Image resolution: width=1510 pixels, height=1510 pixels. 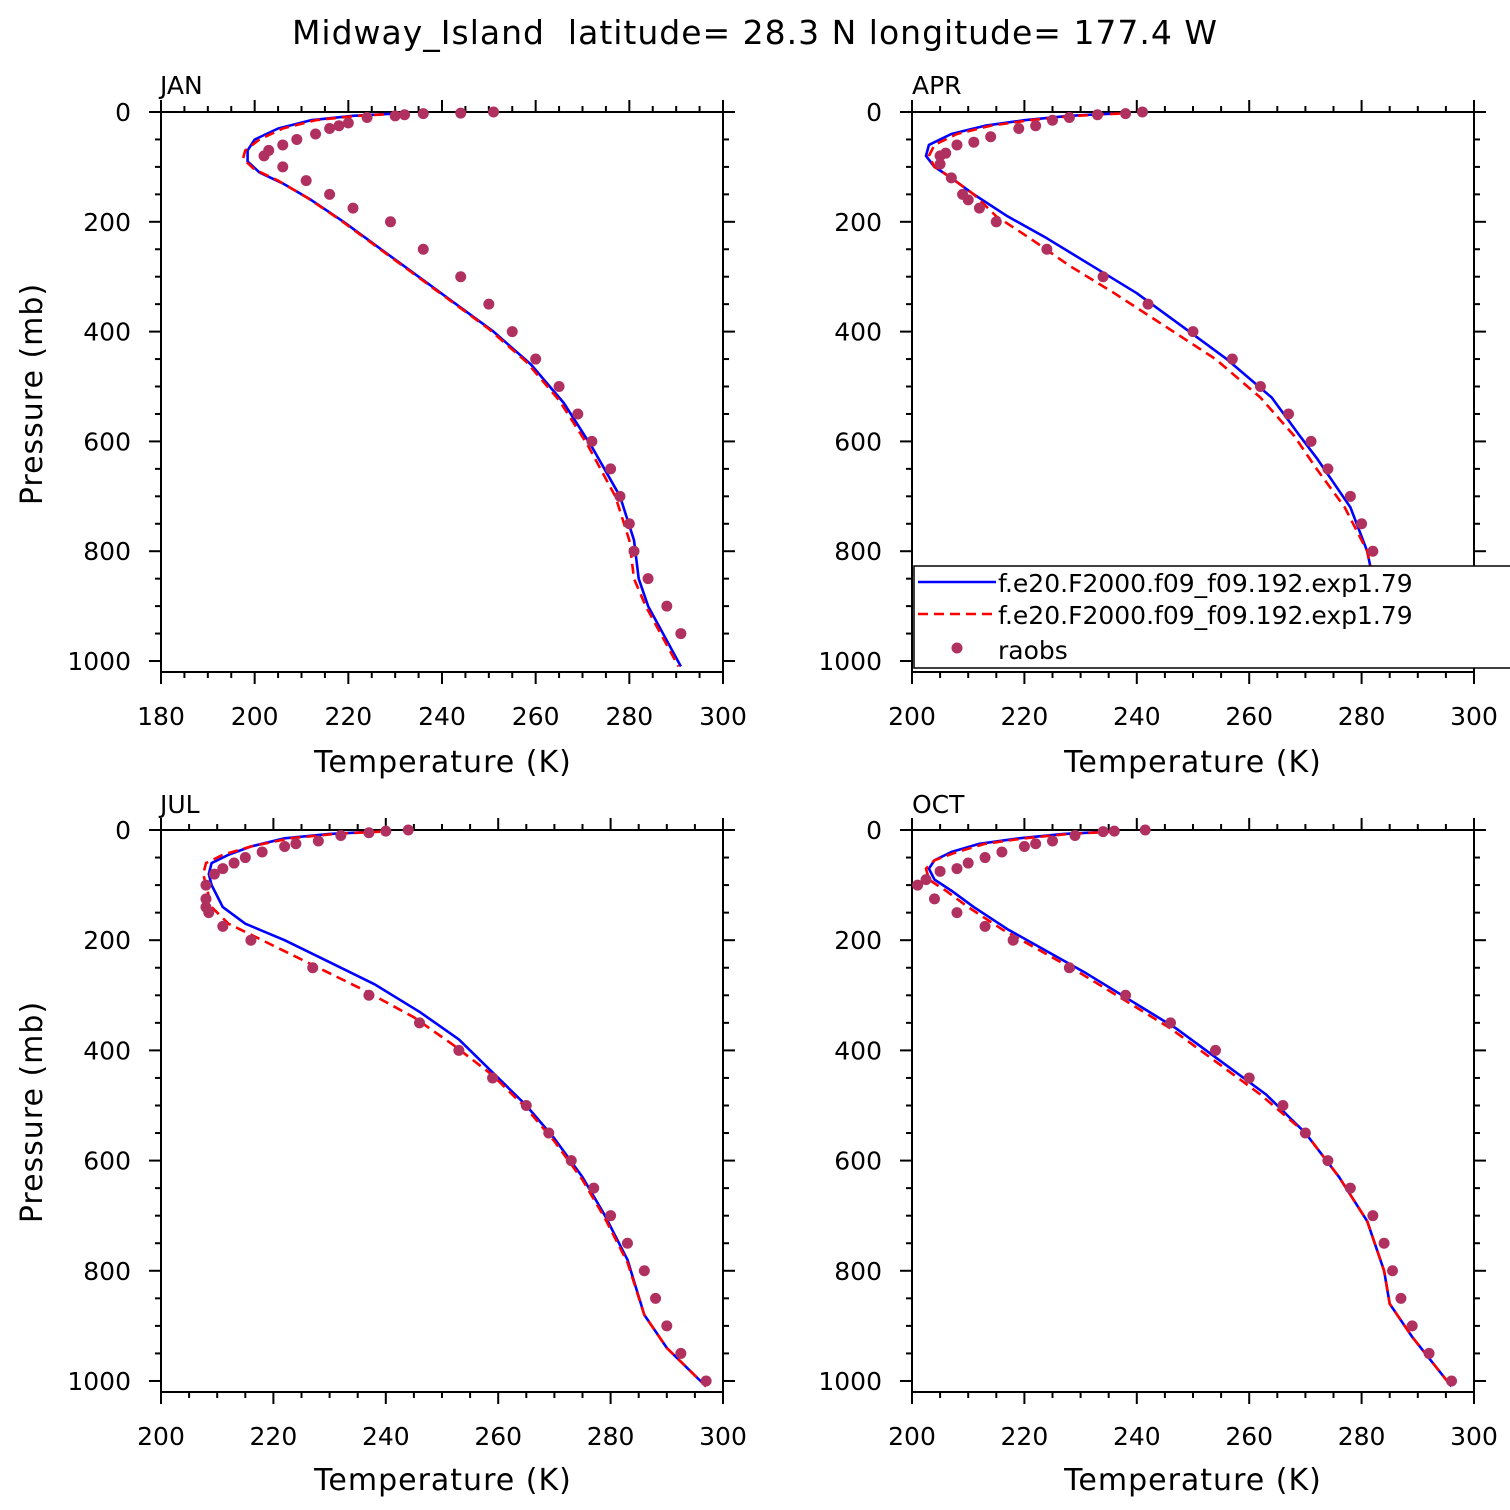 I want to click on y-tick-label: 800, so click(x=858, y=1271).